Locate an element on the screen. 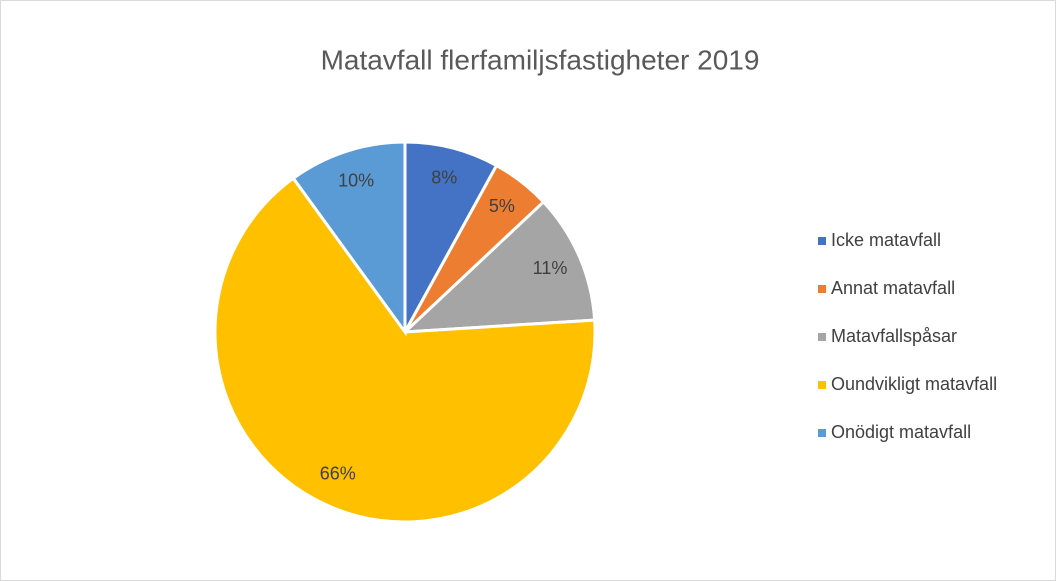 This screenshot has width=1056, height=581. data-label: 8% is located at coordinates (444, 178).